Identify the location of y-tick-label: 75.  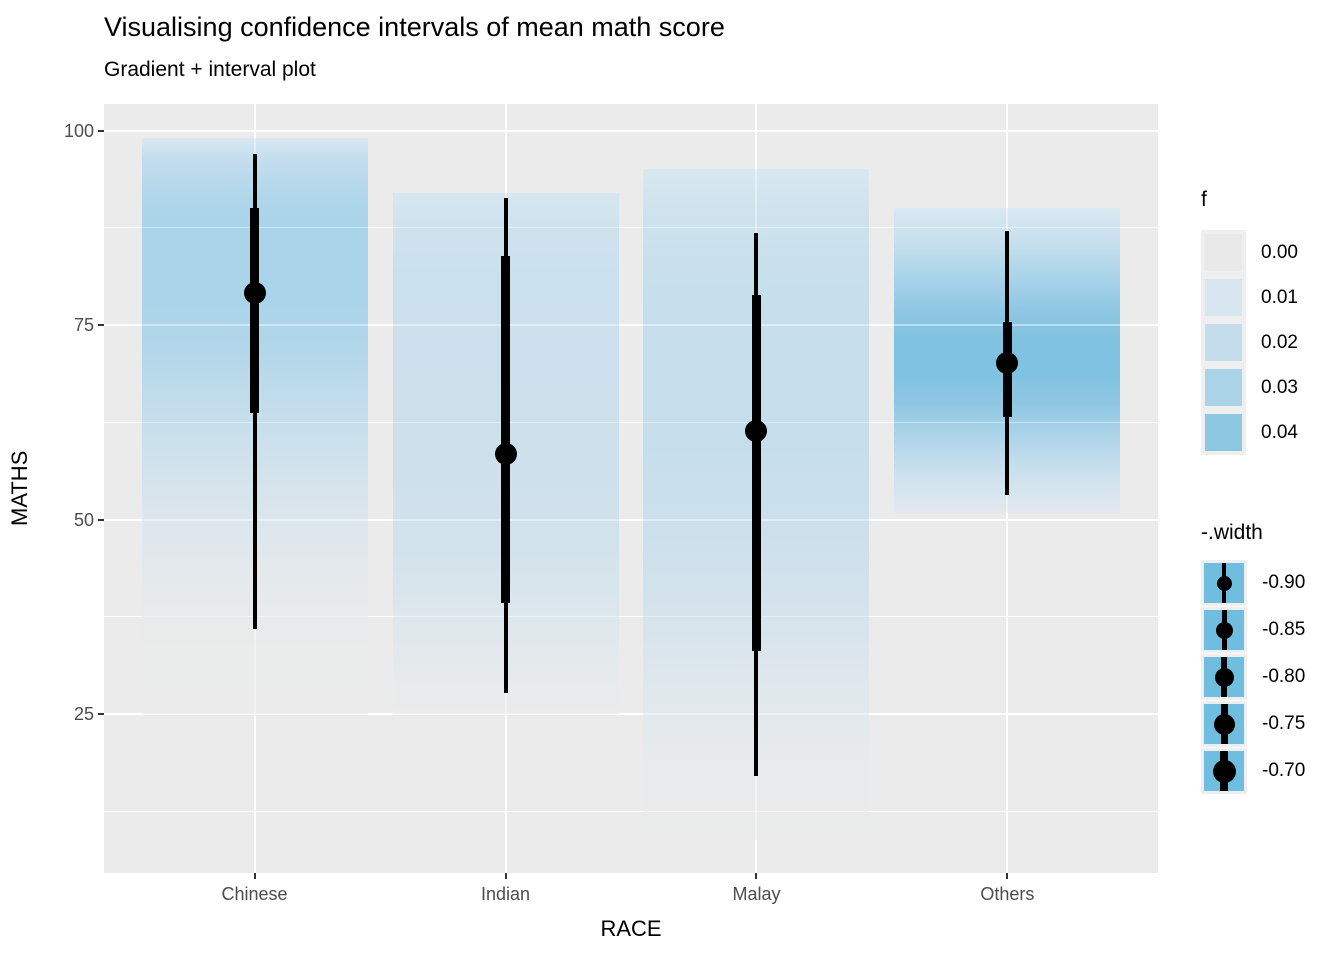
(83, 325).